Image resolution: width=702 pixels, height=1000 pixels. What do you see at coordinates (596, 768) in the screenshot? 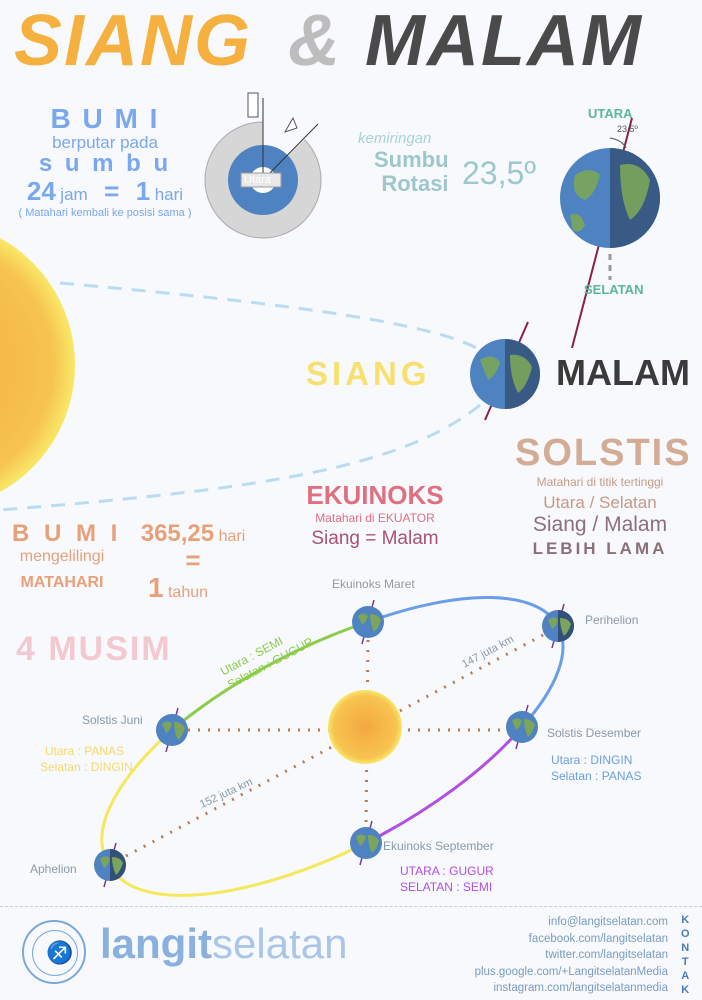
I see `desember-labels: Utara : DINGIN Selatan : PANAS` at bounding box center [596, 768].